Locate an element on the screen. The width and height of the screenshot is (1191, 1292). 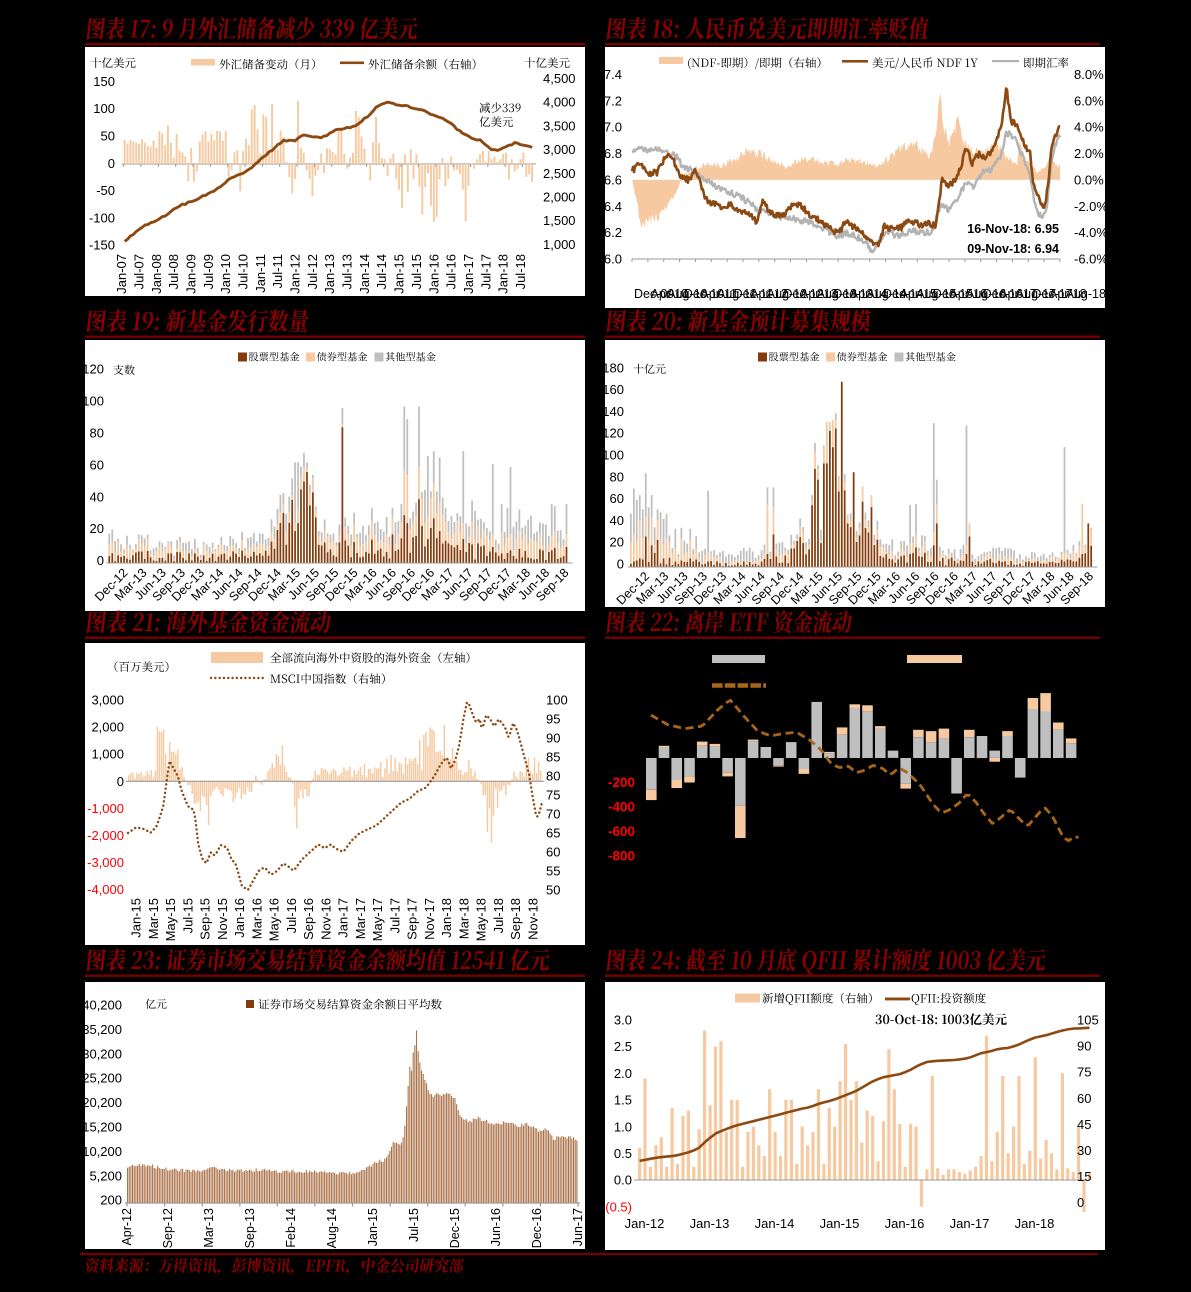
svg-text: 3,000 is located at coordinates (107, 700).